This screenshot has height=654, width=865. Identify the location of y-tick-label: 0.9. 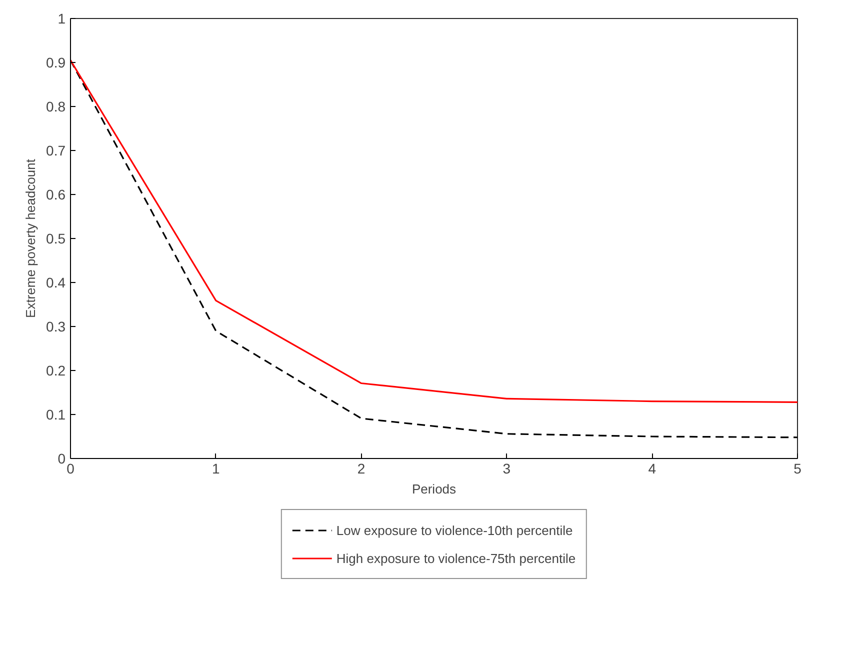
(56, 62).